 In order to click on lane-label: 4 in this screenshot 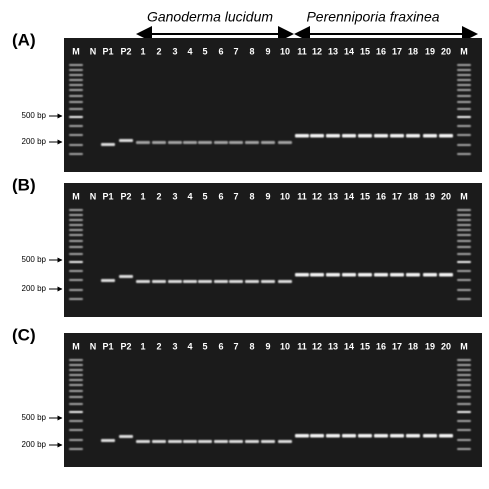, I will do `click(189, 51)`.